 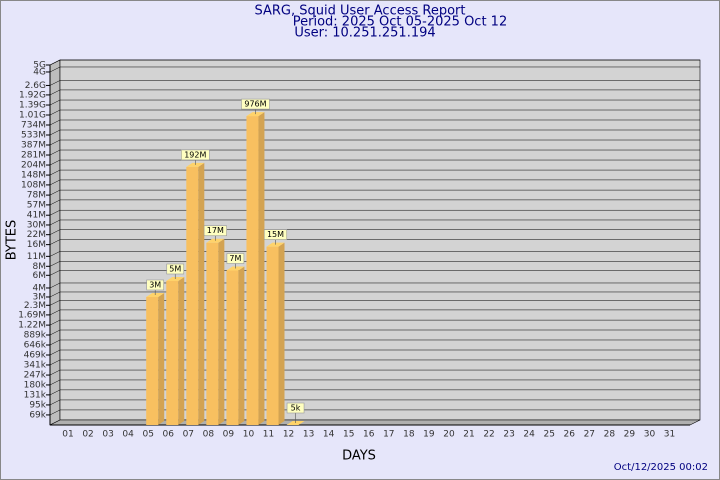 I want to click on x-axis-label: DAYS, so click(x=359, y=456).